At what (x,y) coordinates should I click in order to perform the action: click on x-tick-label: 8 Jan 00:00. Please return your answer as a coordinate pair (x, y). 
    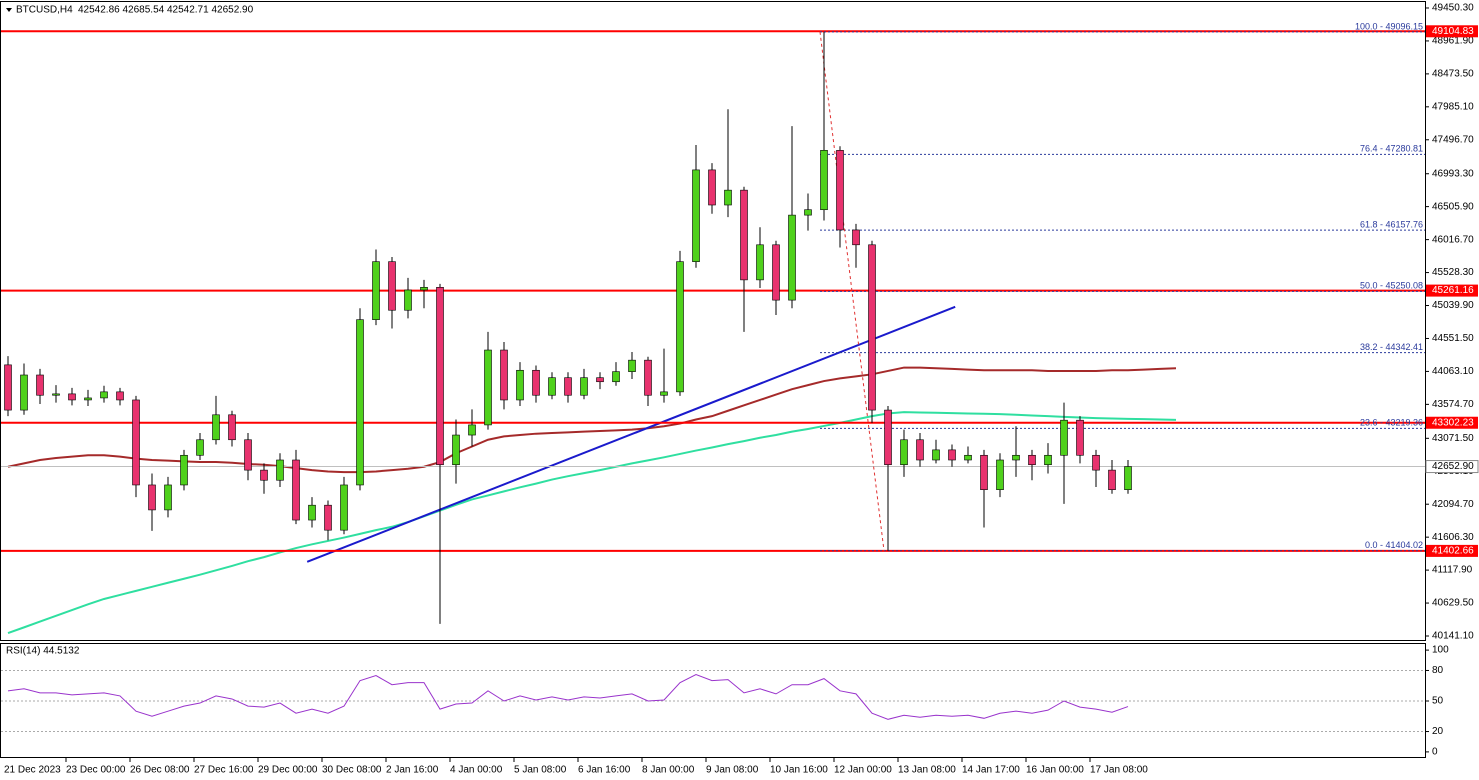
    Looking at the image, I should click on (668, 770).